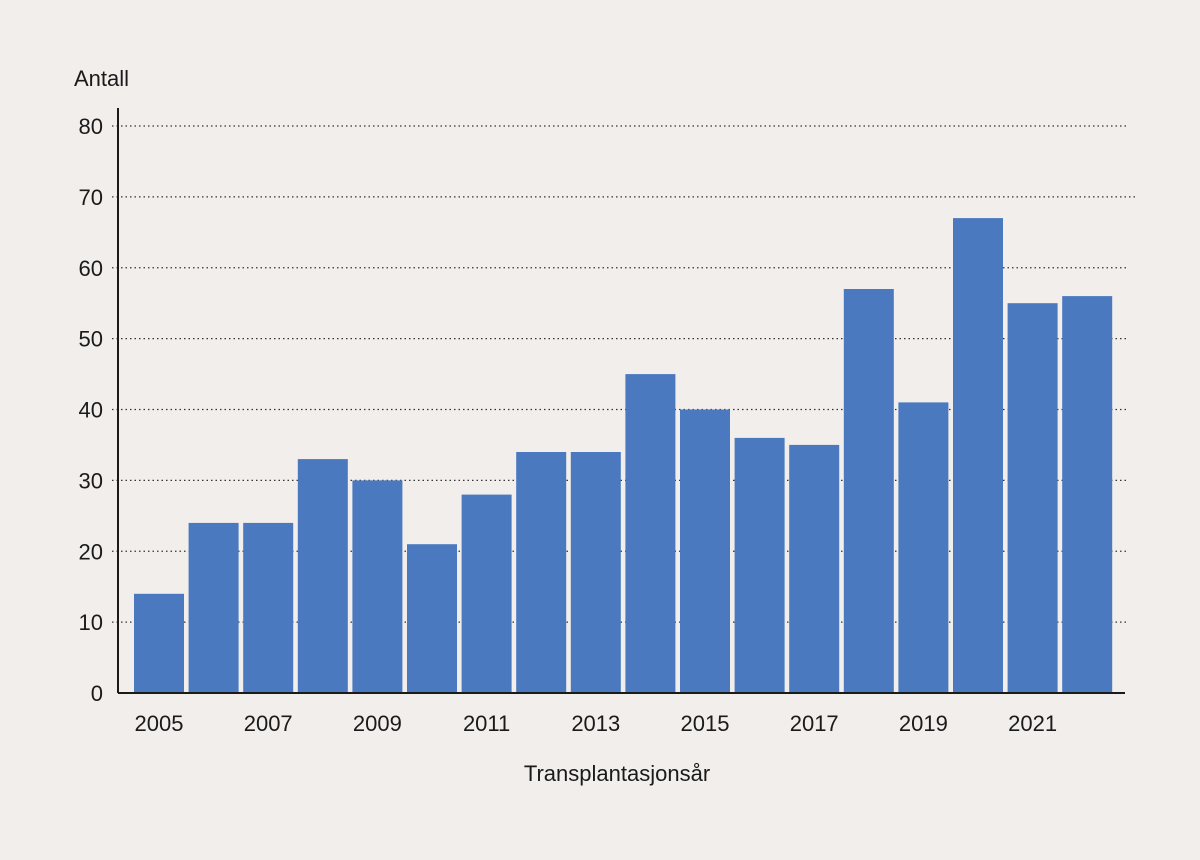 The width and height of the screenshot is (1200, 860). I want to click on y-tick-label: 70, so click(91, 197).